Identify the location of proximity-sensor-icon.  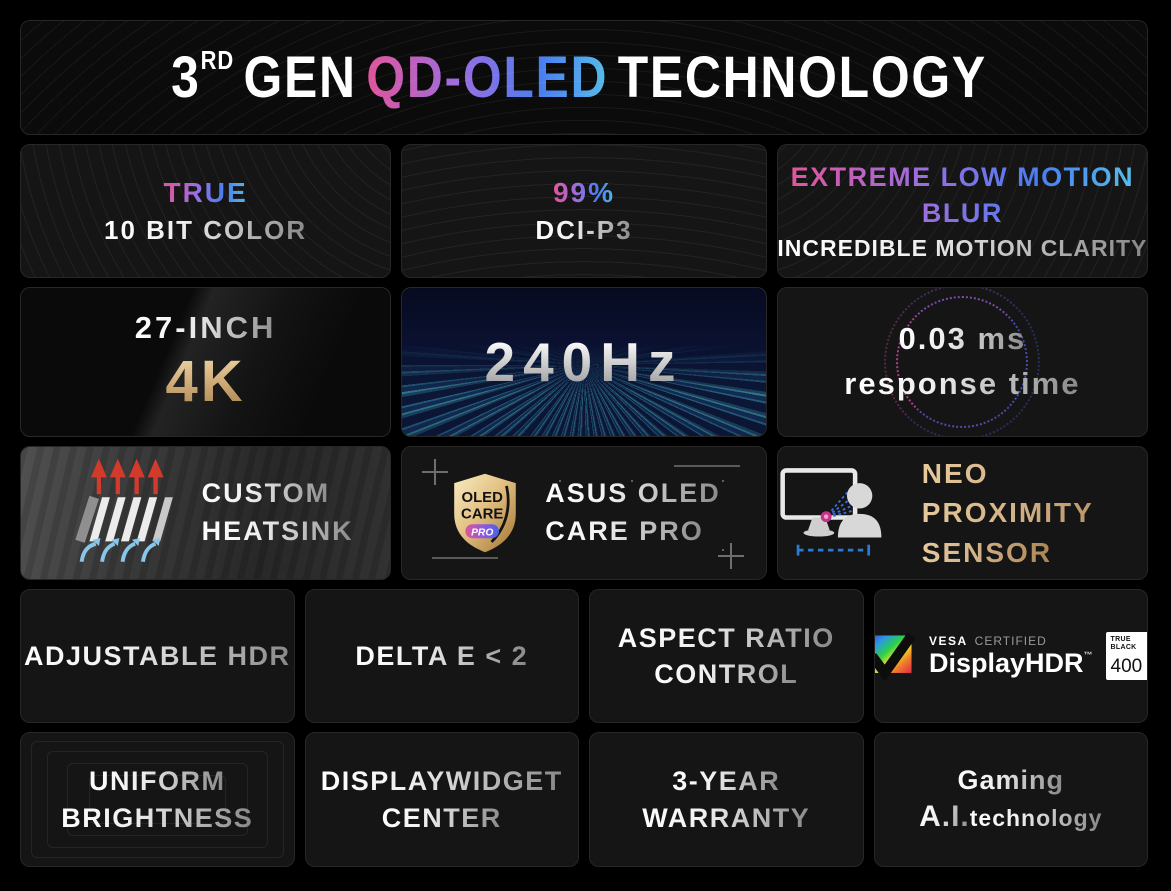
(837, 513).